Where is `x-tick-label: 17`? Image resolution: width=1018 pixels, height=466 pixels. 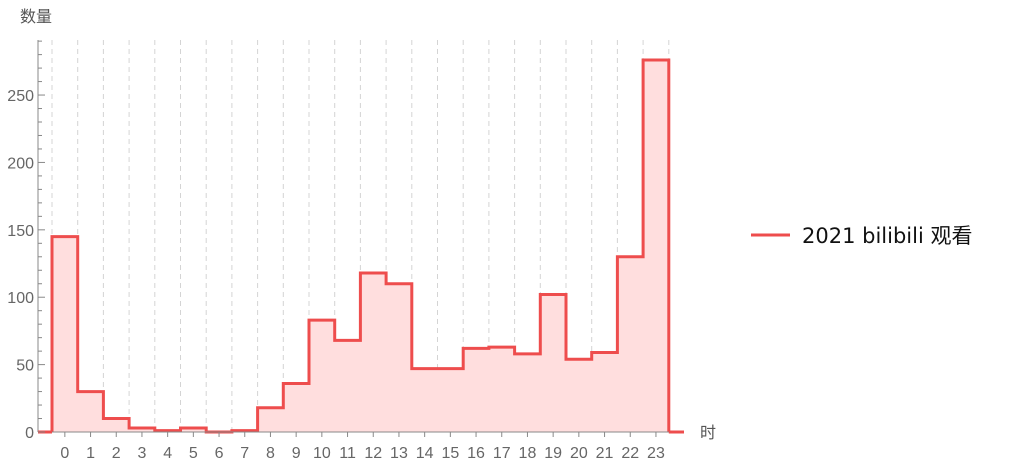 x-tick-label: 17 is located at coordinates (502, 453).